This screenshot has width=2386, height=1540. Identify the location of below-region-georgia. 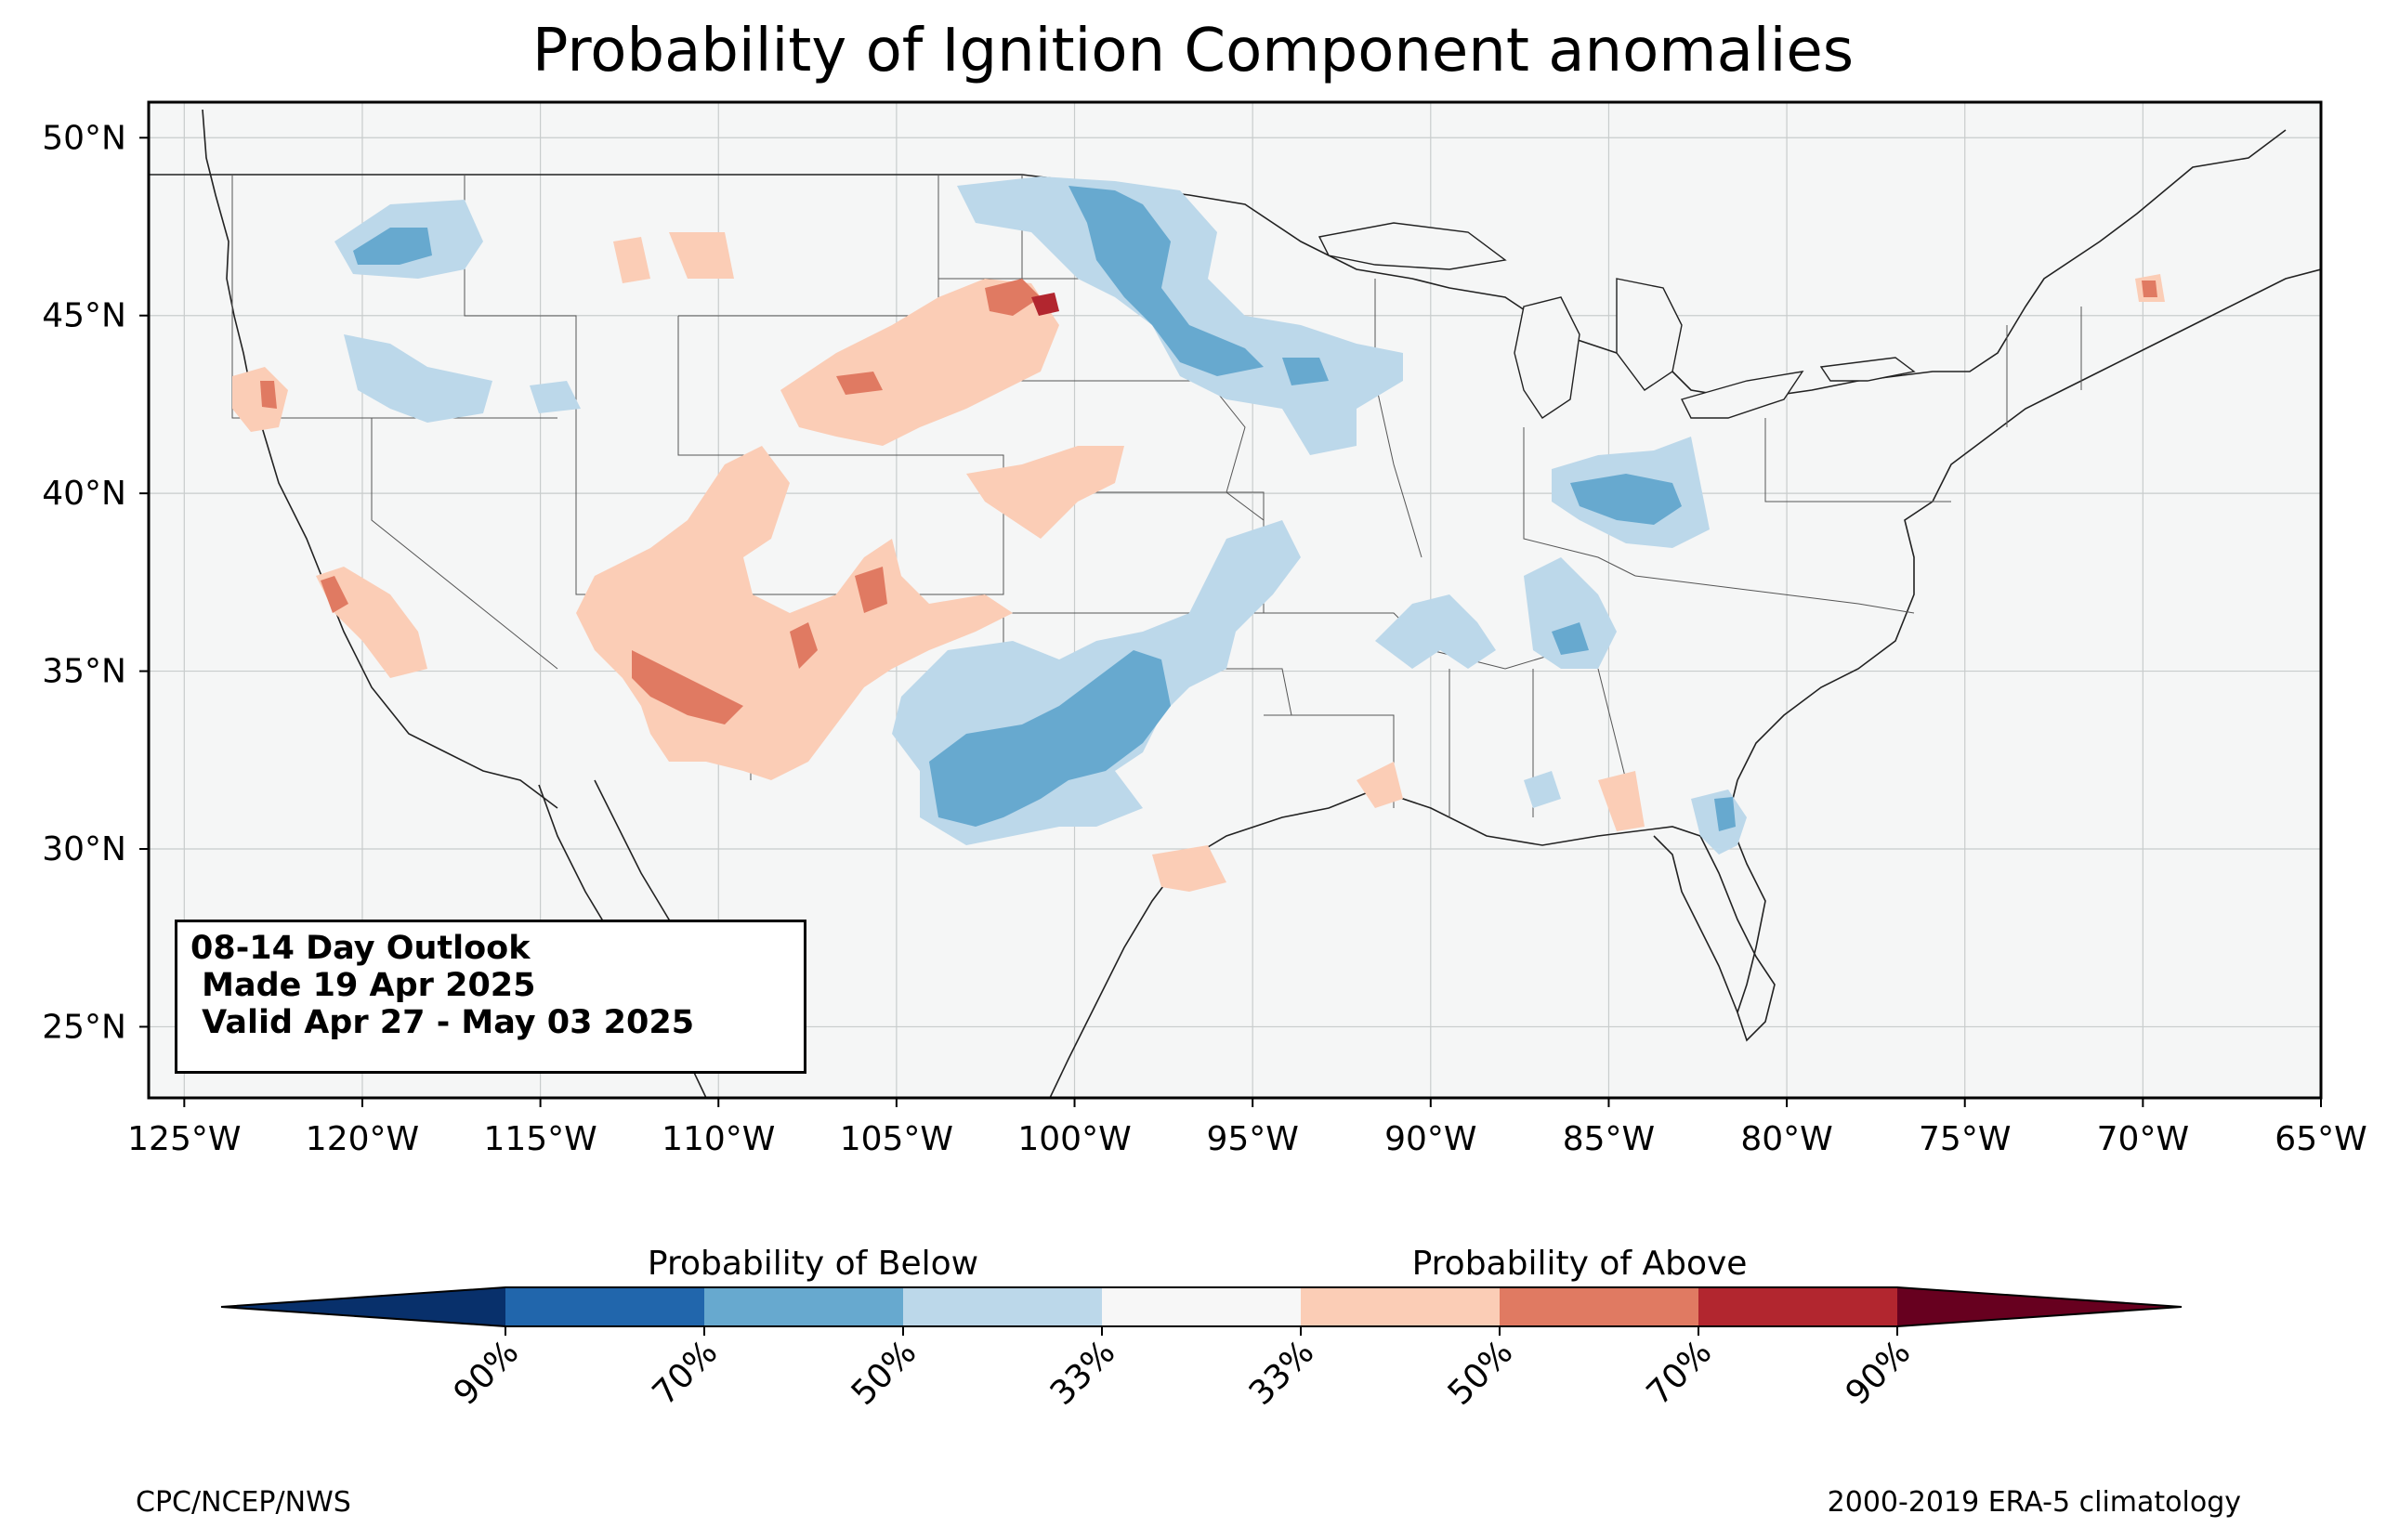
(1542, 789).